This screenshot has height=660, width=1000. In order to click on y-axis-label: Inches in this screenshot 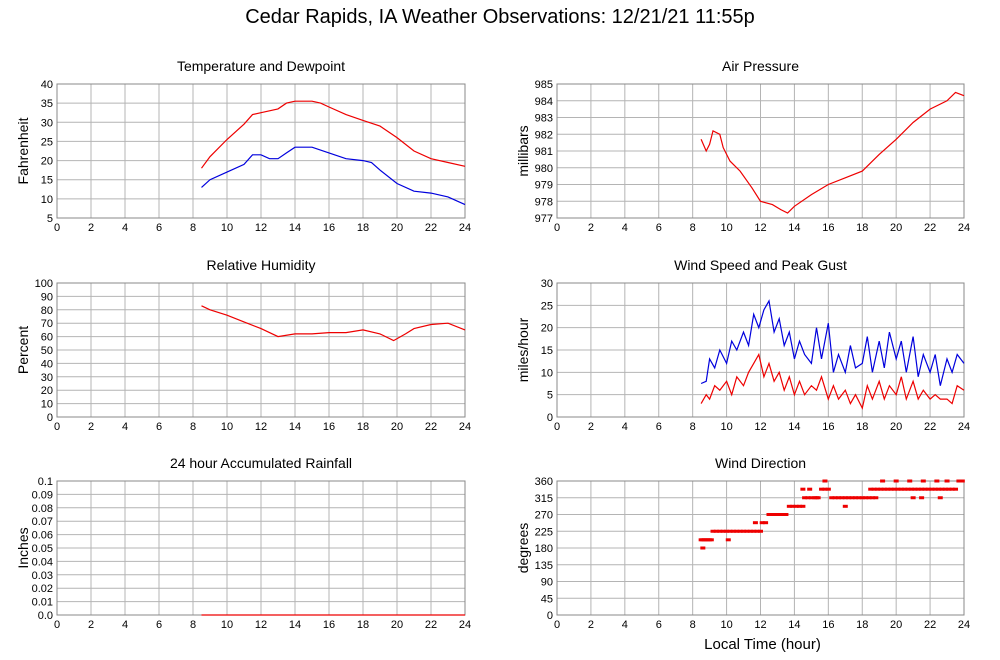, I will do `click(23, 547)`.